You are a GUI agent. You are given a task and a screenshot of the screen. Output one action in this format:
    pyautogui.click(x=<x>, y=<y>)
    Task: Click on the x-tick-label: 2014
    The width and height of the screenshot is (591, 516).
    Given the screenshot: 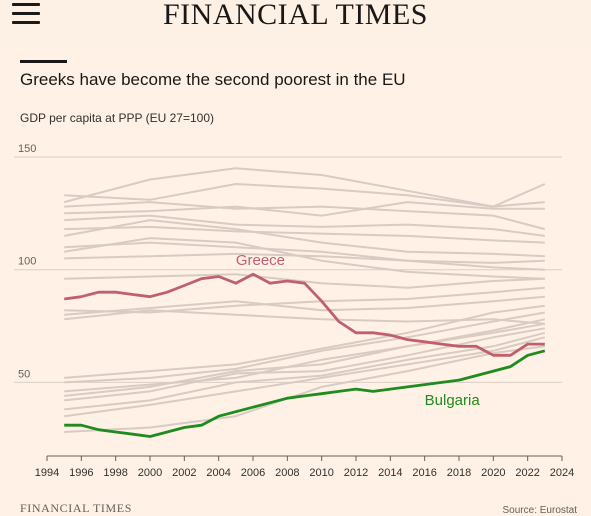 What is the action you would take?
    pyautogui.click(x=390, y=473)
    